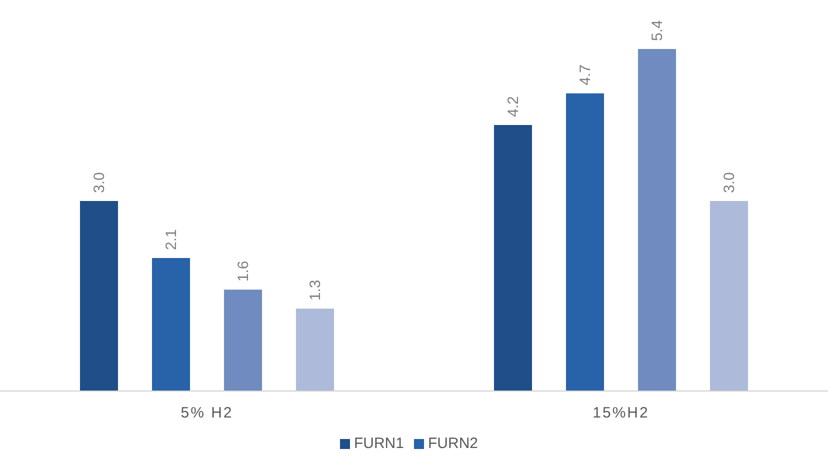  What do you see at coordinates (315, 290) in the screenshot?
I see `data-label: 1.3` at bounding box center [315, 290].